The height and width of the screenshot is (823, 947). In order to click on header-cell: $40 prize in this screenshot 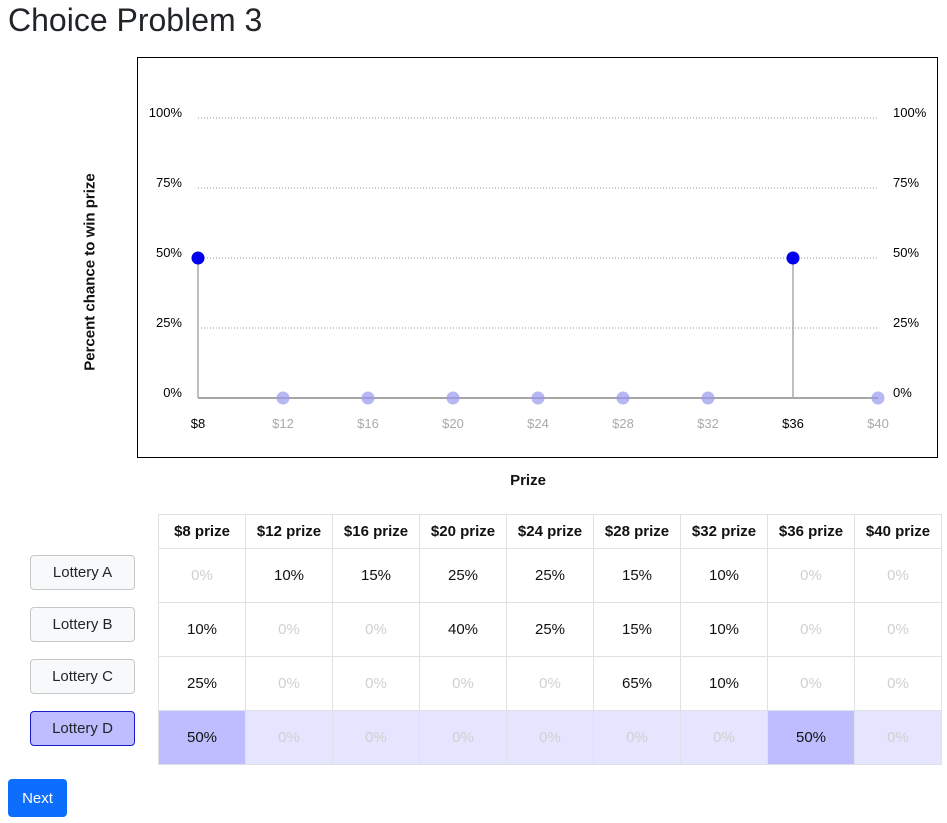, I will do `click(898, 531)`.